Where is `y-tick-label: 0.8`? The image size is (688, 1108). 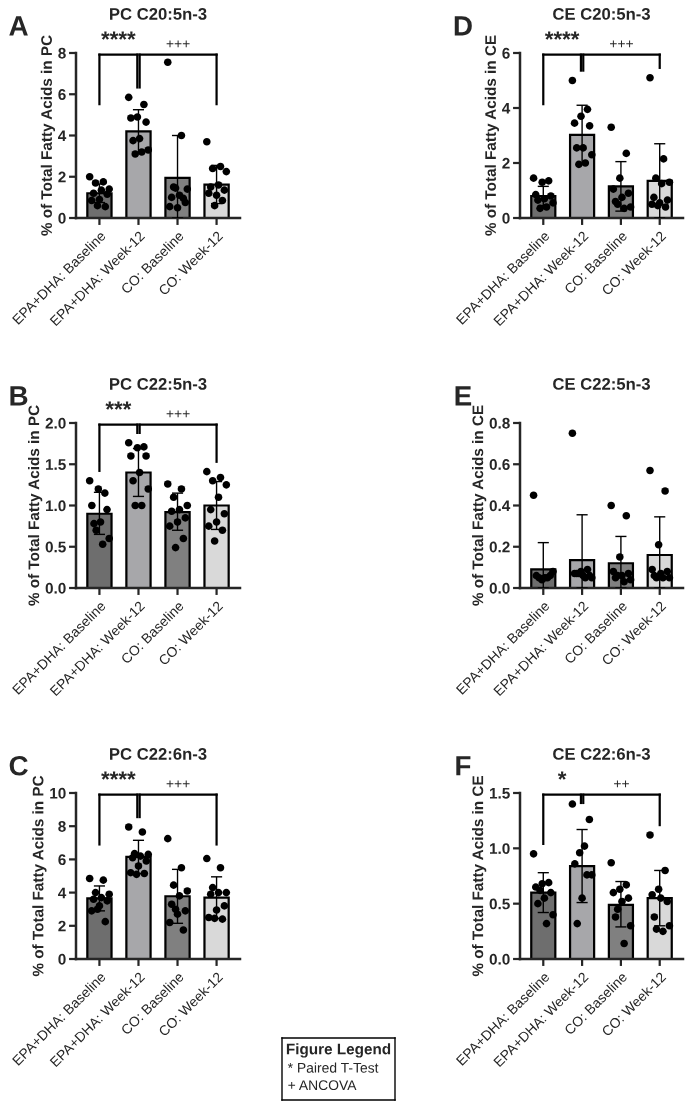
y-tick-label: 0.8 is located at coordinates (499, 423).